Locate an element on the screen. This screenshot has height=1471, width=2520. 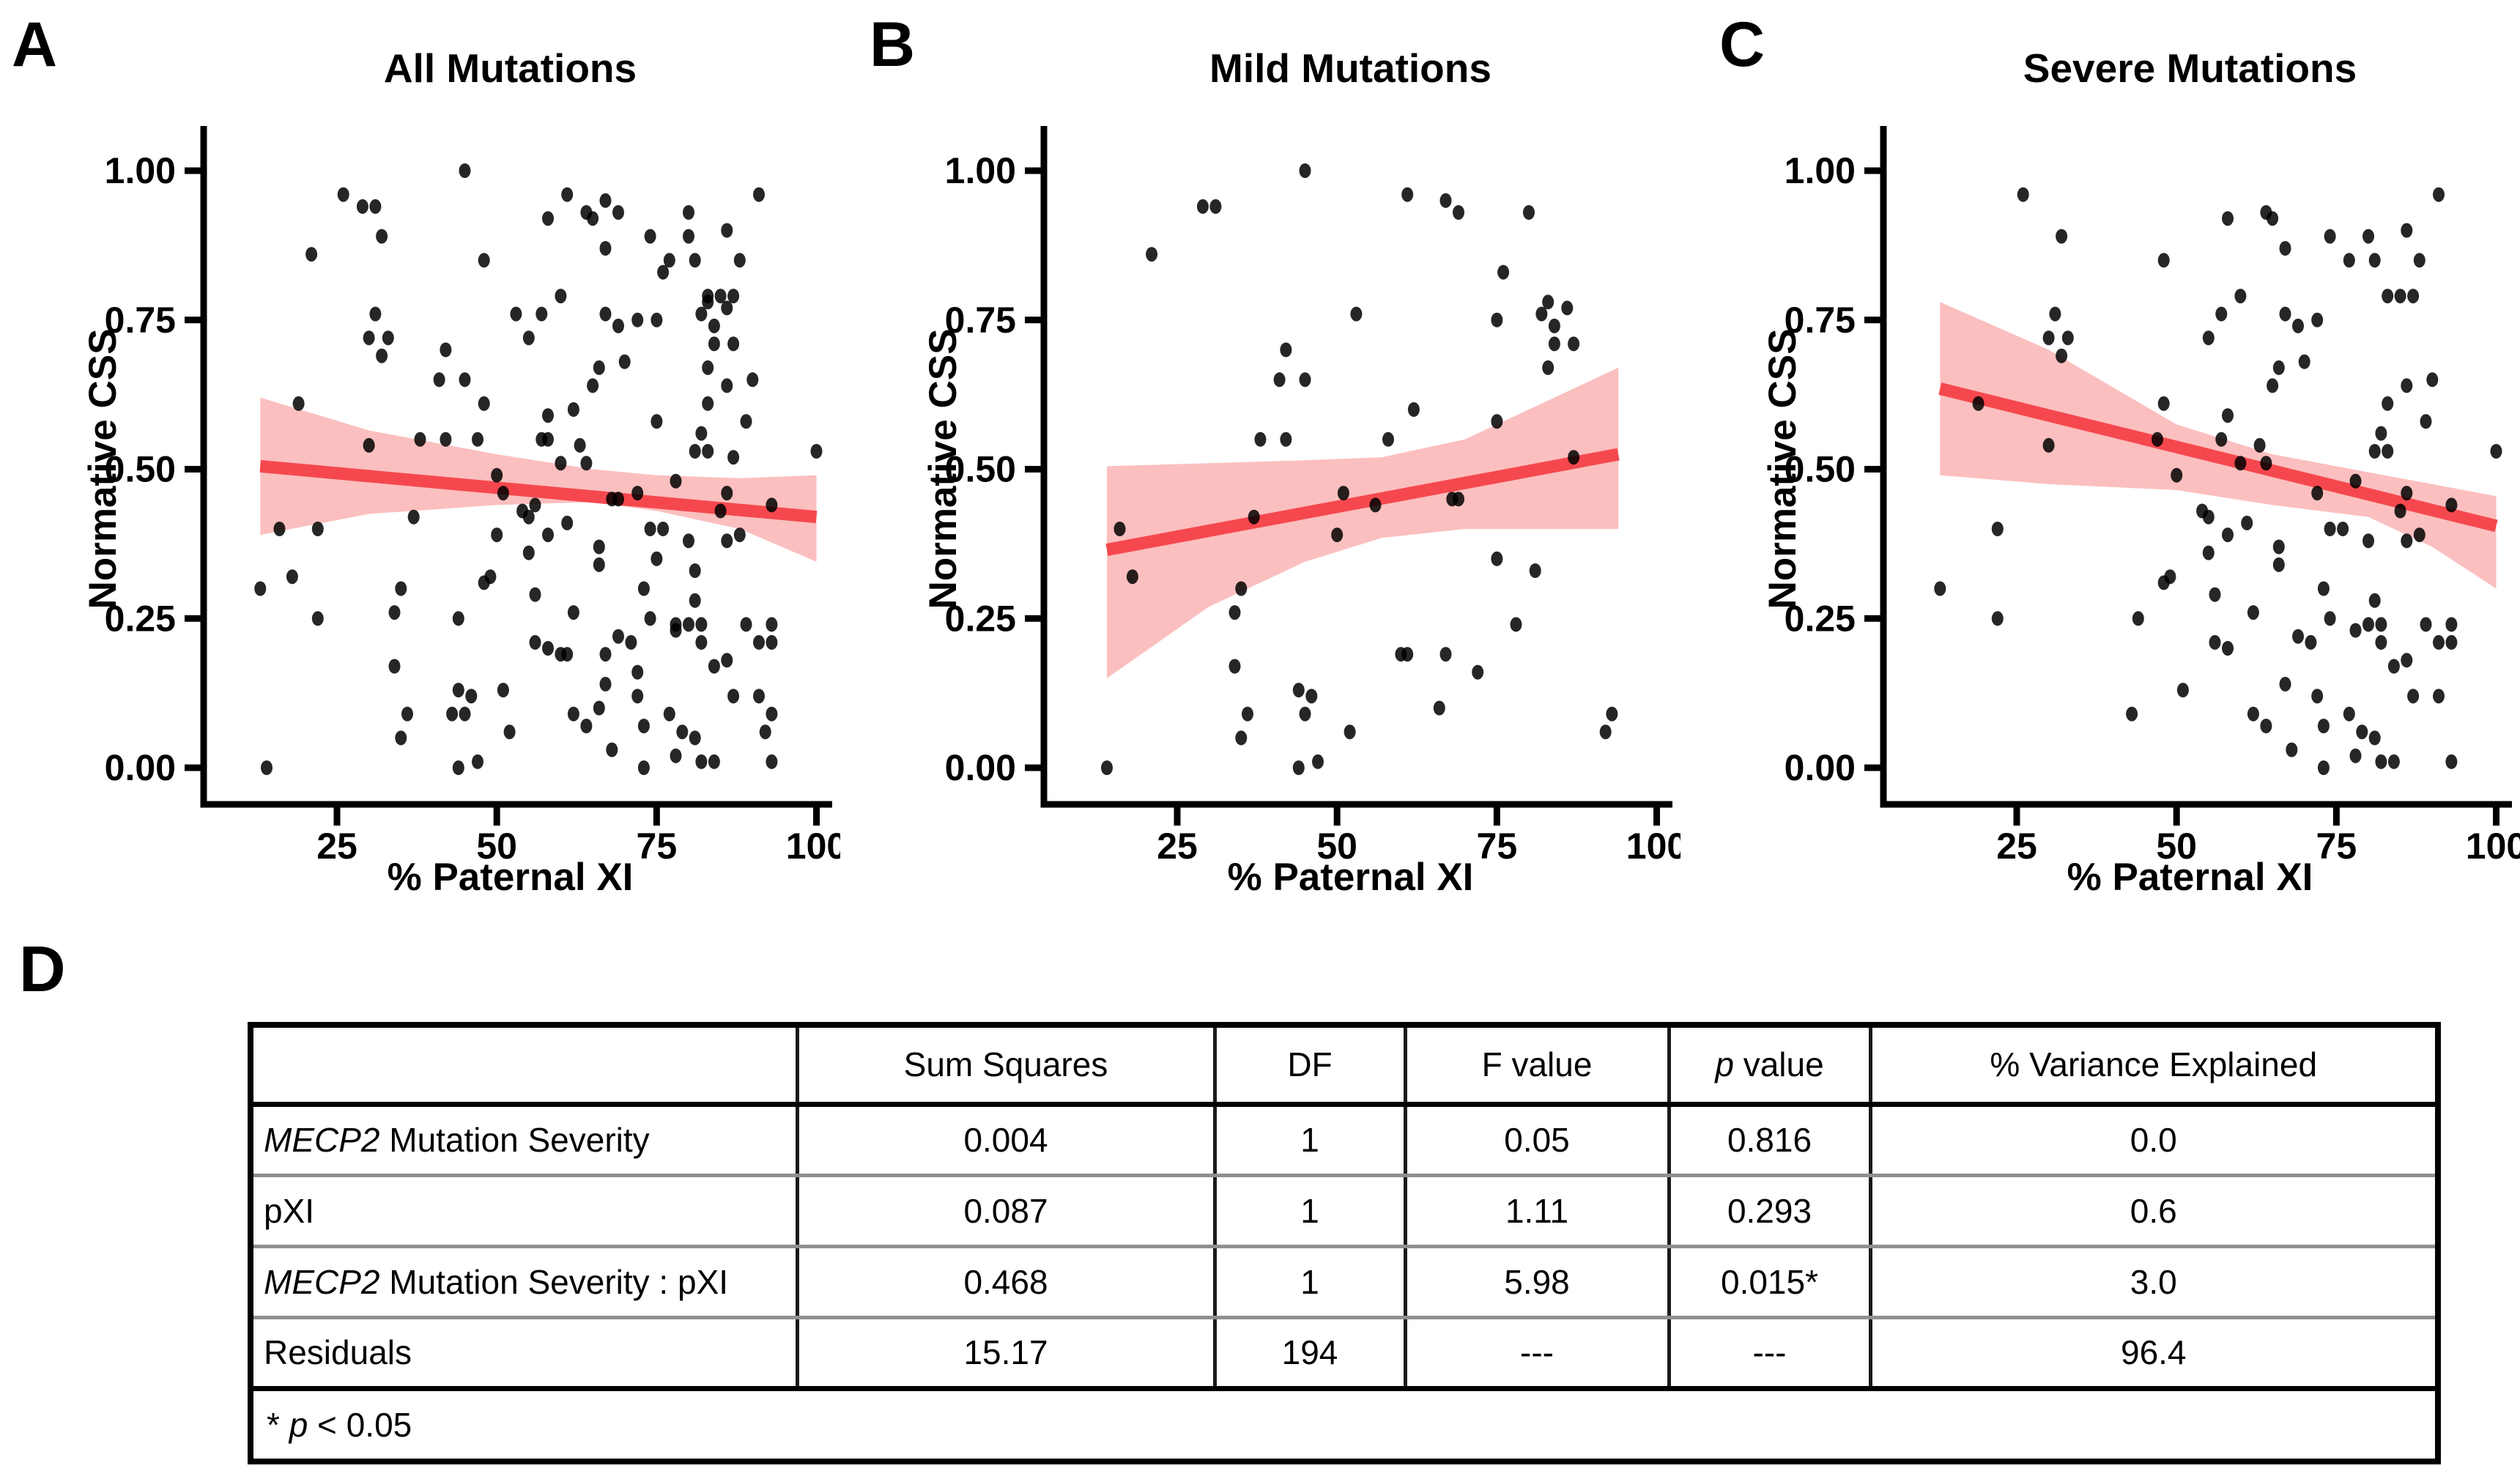
table-cell: 96.4 is located at coordinates (2153, 1354).